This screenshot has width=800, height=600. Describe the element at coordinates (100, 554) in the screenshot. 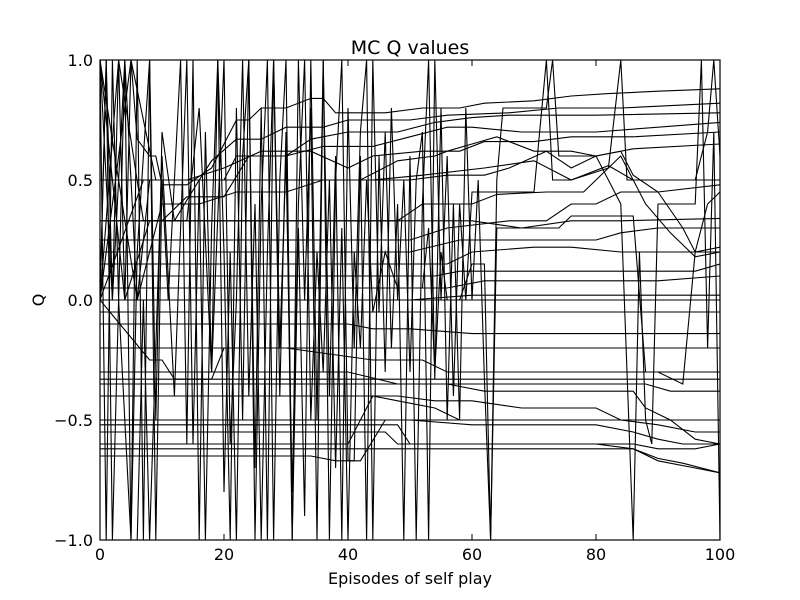

I see `x-tick-label: 0` at that location.